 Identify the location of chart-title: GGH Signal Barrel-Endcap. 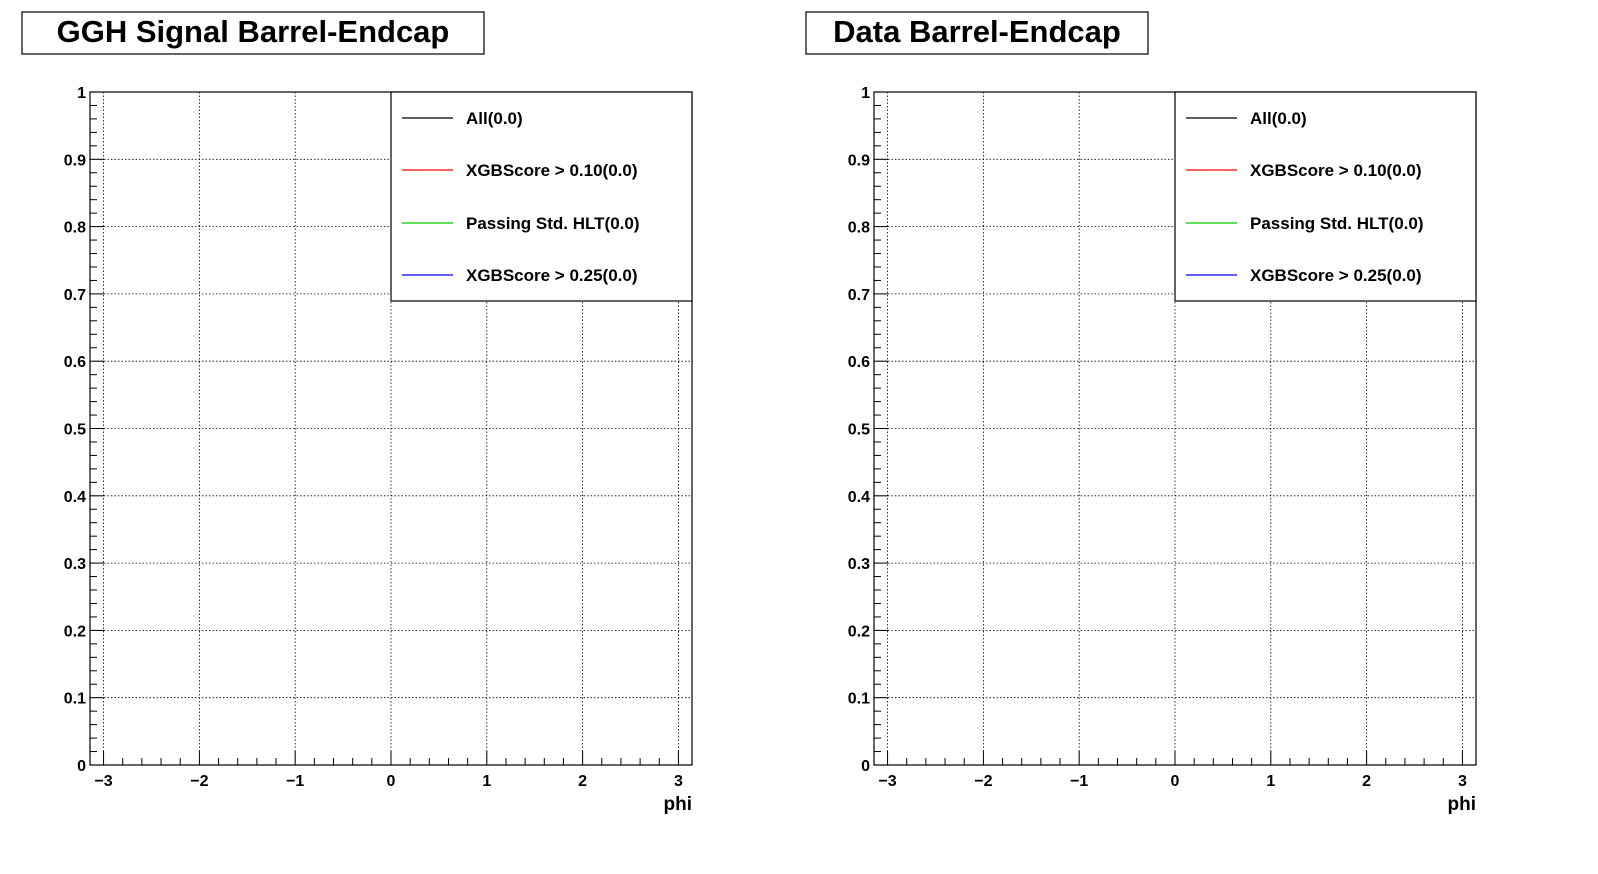
(253, 31).